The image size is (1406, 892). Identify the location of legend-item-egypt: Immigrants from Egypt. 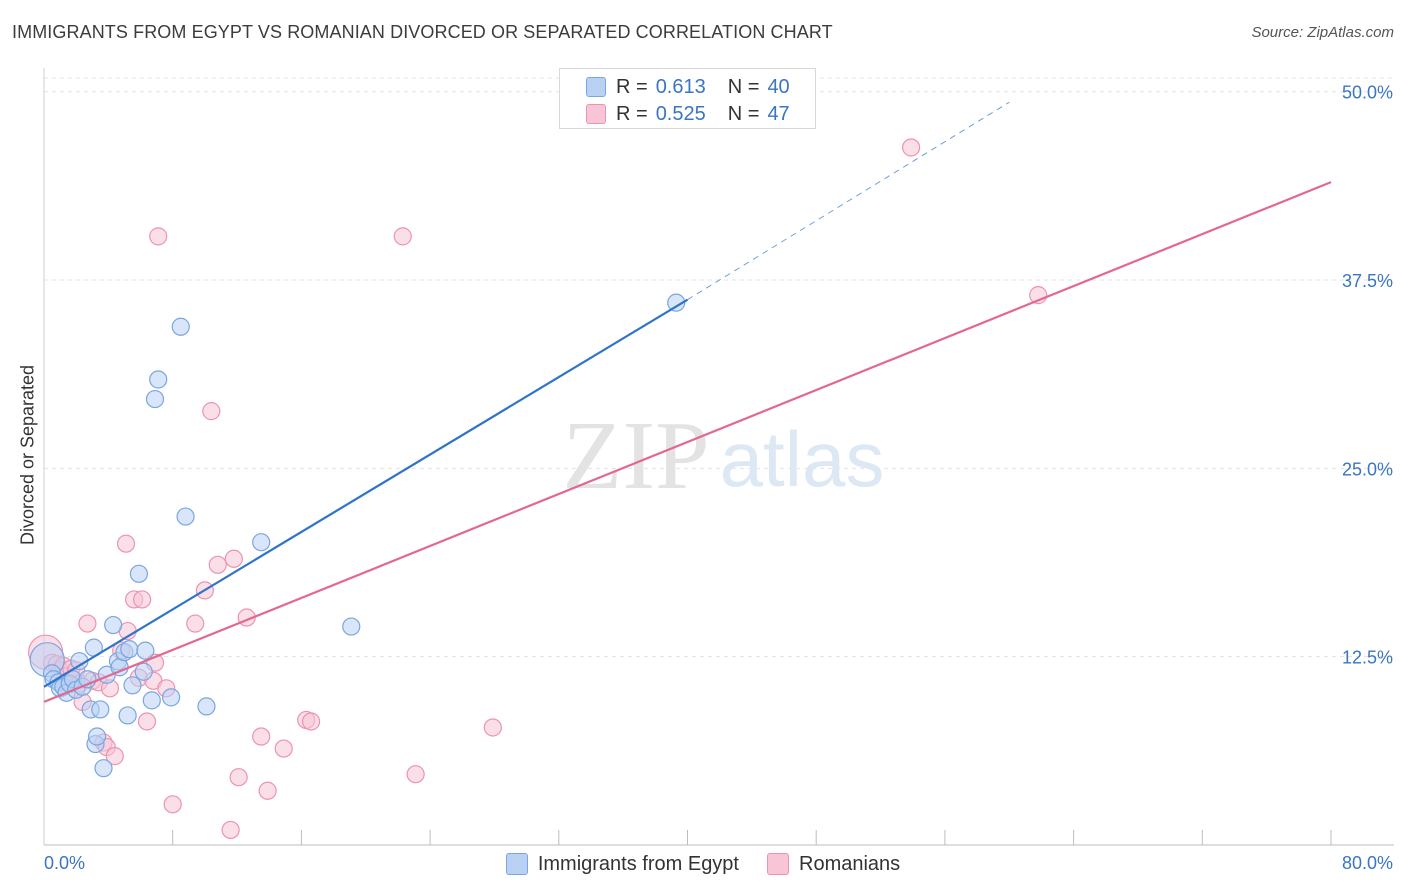
(622, 864).